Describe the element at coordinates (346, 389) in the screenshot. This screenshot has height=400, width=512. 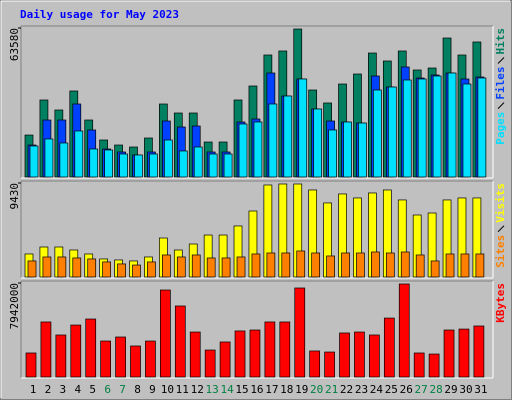
I see `x-tick-label: 22` at that location.